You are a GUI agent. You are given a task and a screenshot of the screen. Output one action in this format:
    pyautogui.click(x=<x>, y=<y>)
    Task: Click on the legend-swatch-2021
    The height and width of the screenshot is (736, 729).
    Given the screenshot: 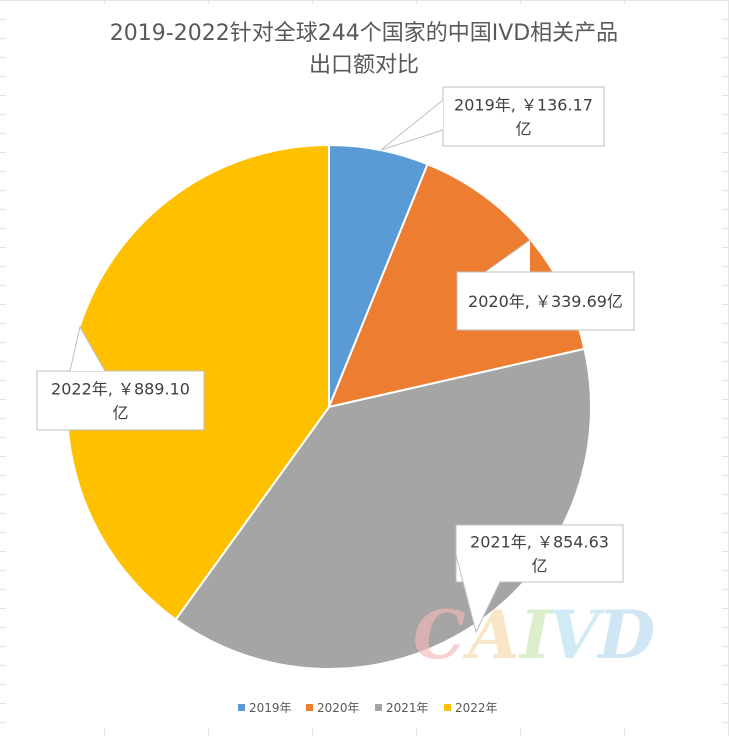 What is the action you would take?
    pyautogui.click(x=378, y=707)
    